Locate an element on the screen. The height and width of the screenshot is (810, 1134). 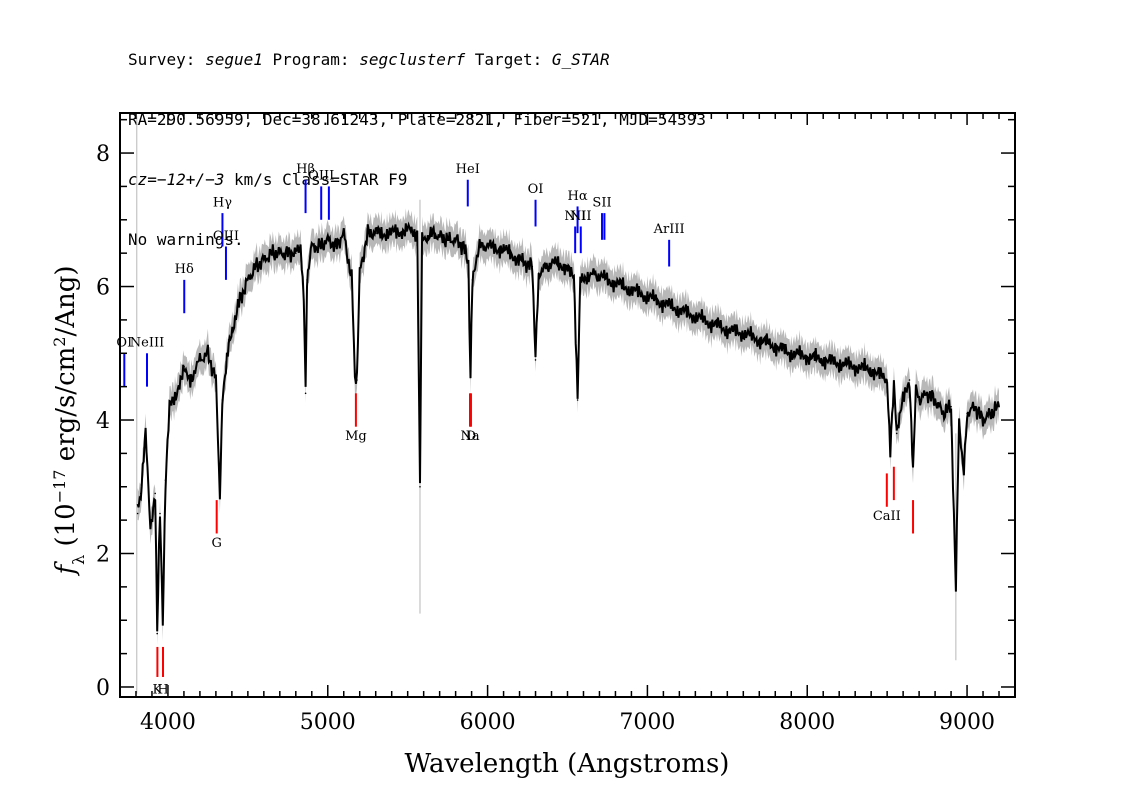
line-label: CaII is located at coordinates (887, 516).